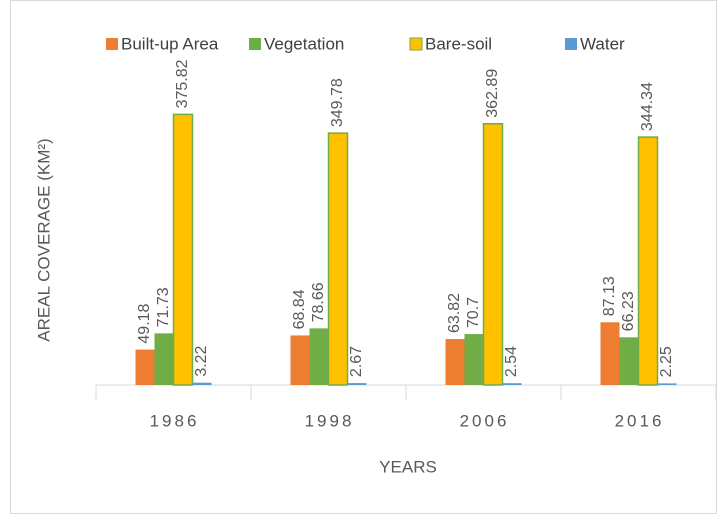  What do you see at coordinates (299, 309) in the screenshot?
I see `data-label: 68.84` at bounding box center [299, 309].